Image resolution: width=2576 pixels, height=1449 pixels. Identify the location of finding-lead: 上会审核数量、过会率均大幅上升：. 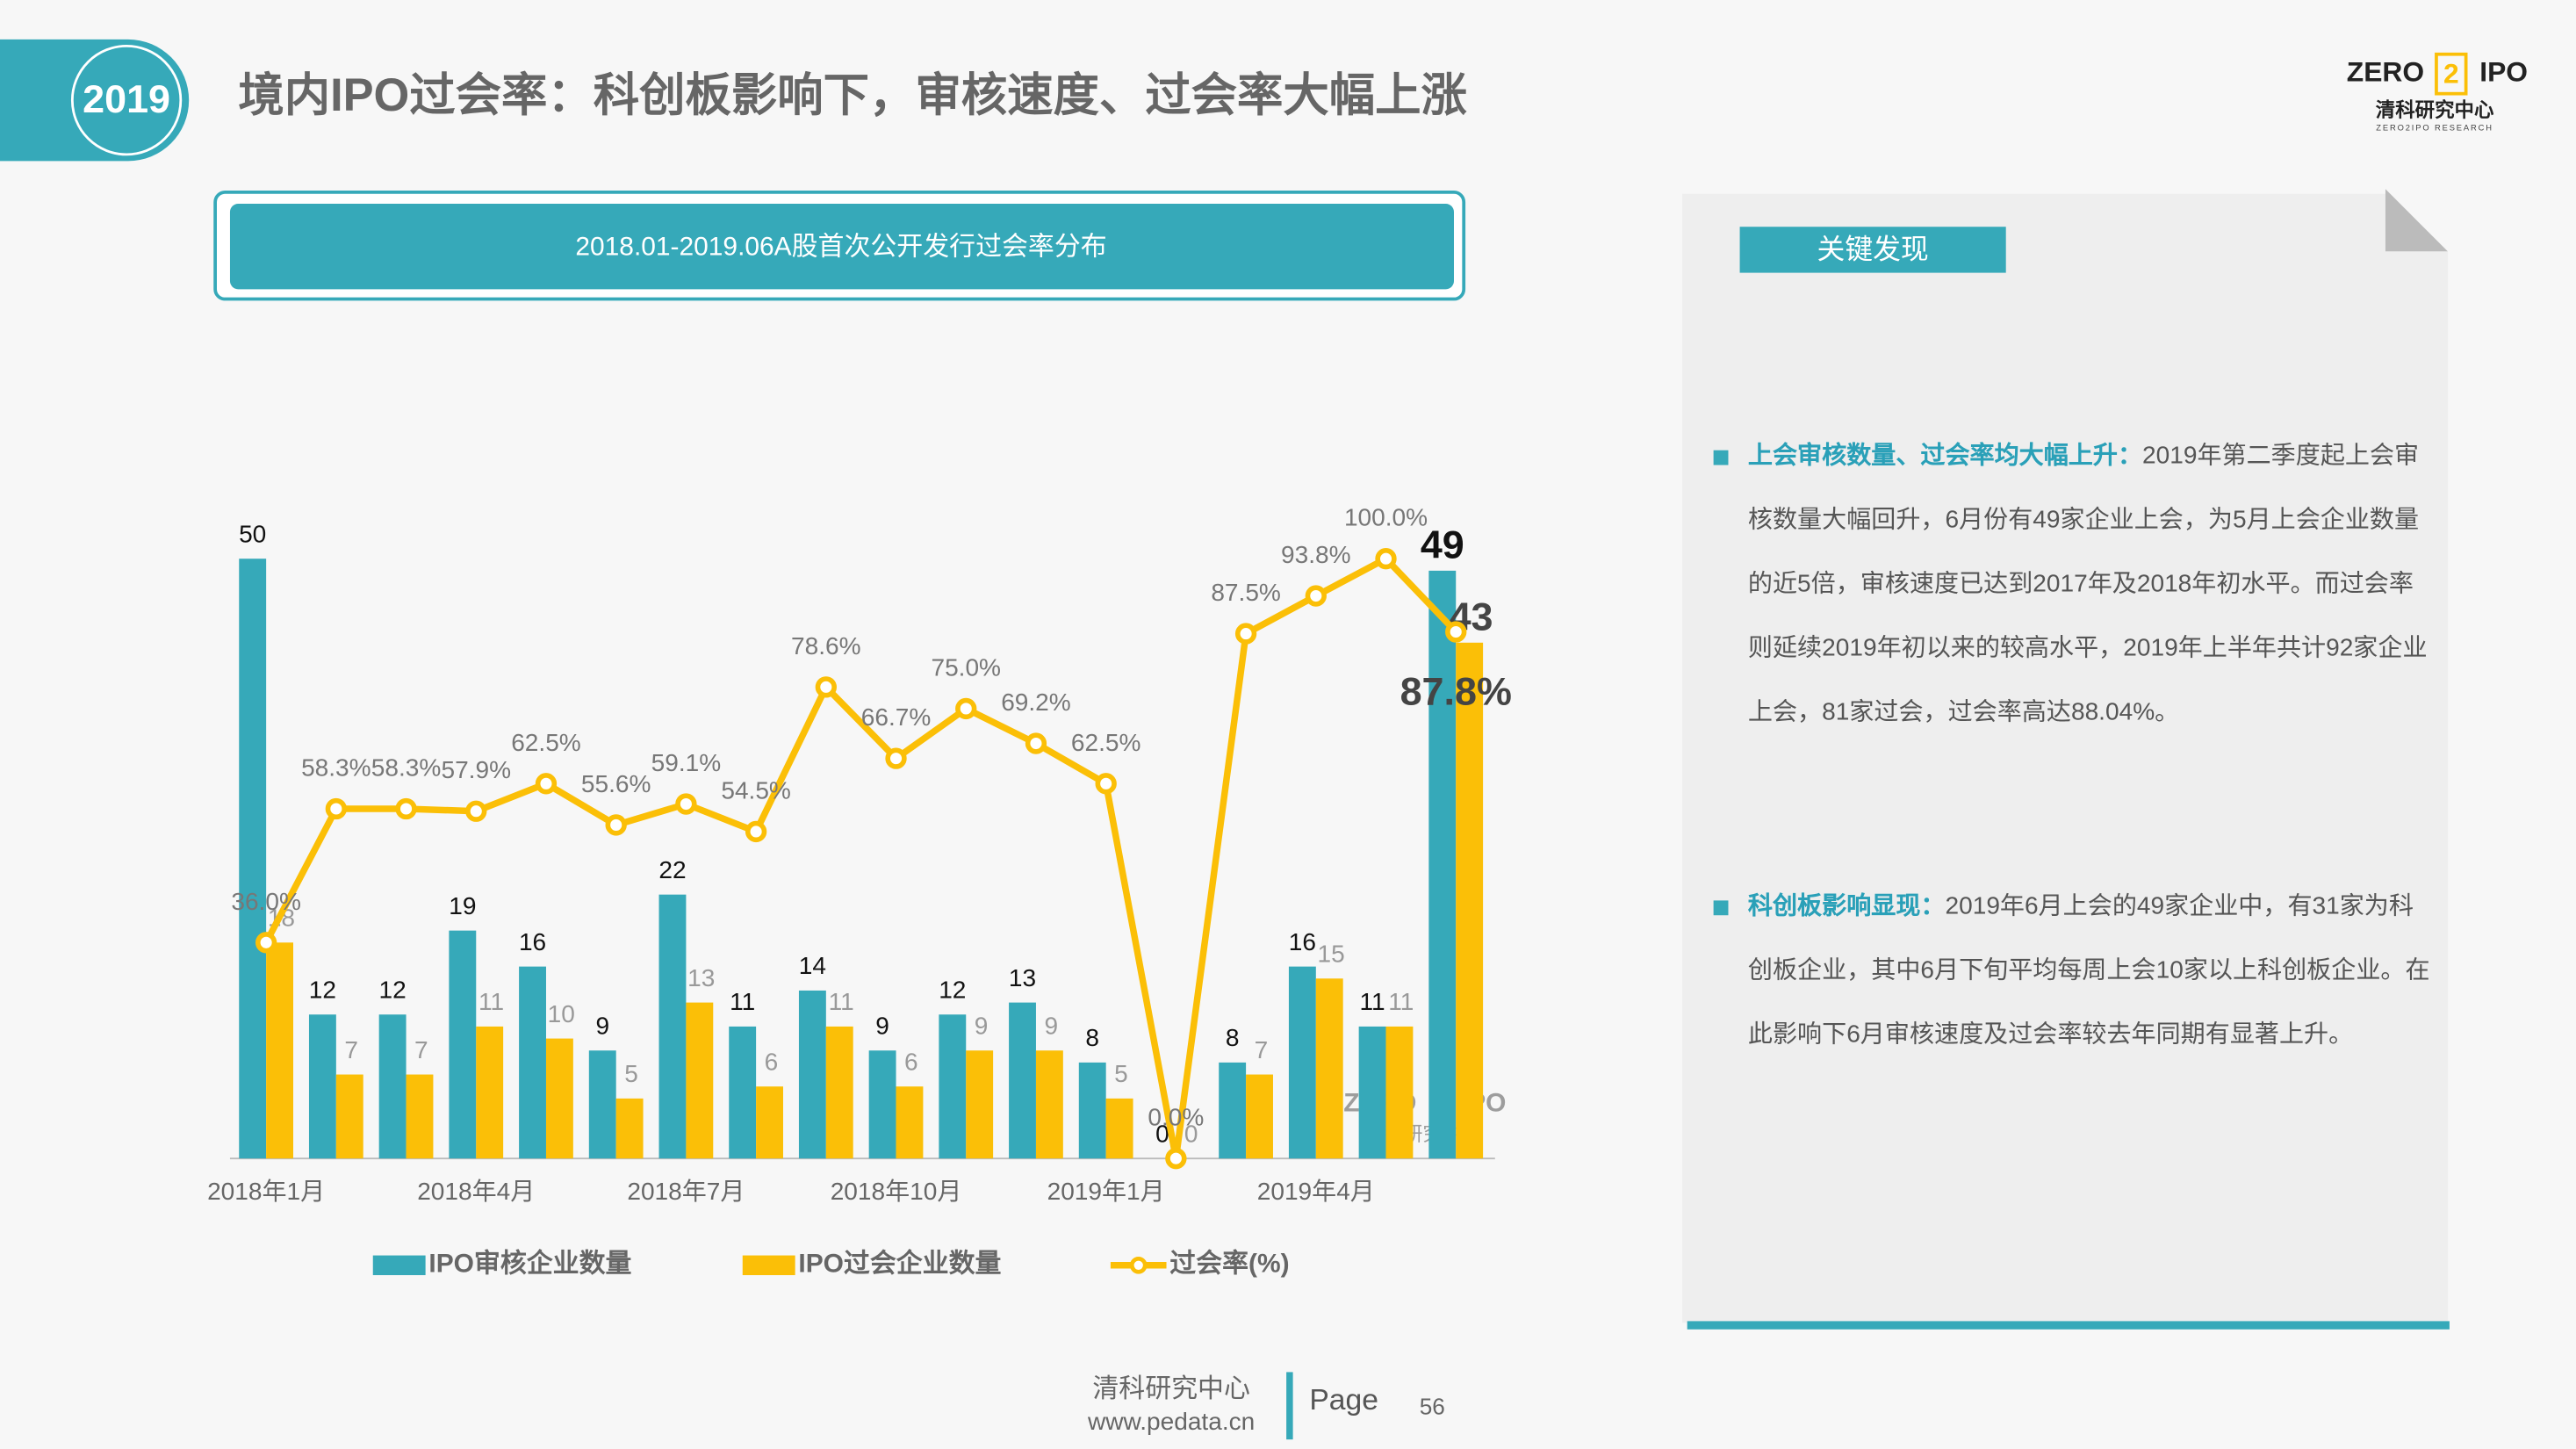
(1945, 456).